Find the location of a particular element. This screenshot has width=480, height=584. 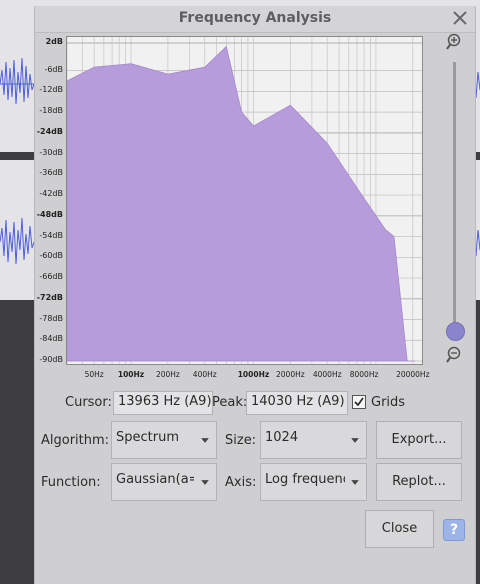

algorithm-value: Spectrum is located at coordinates (147, 437).